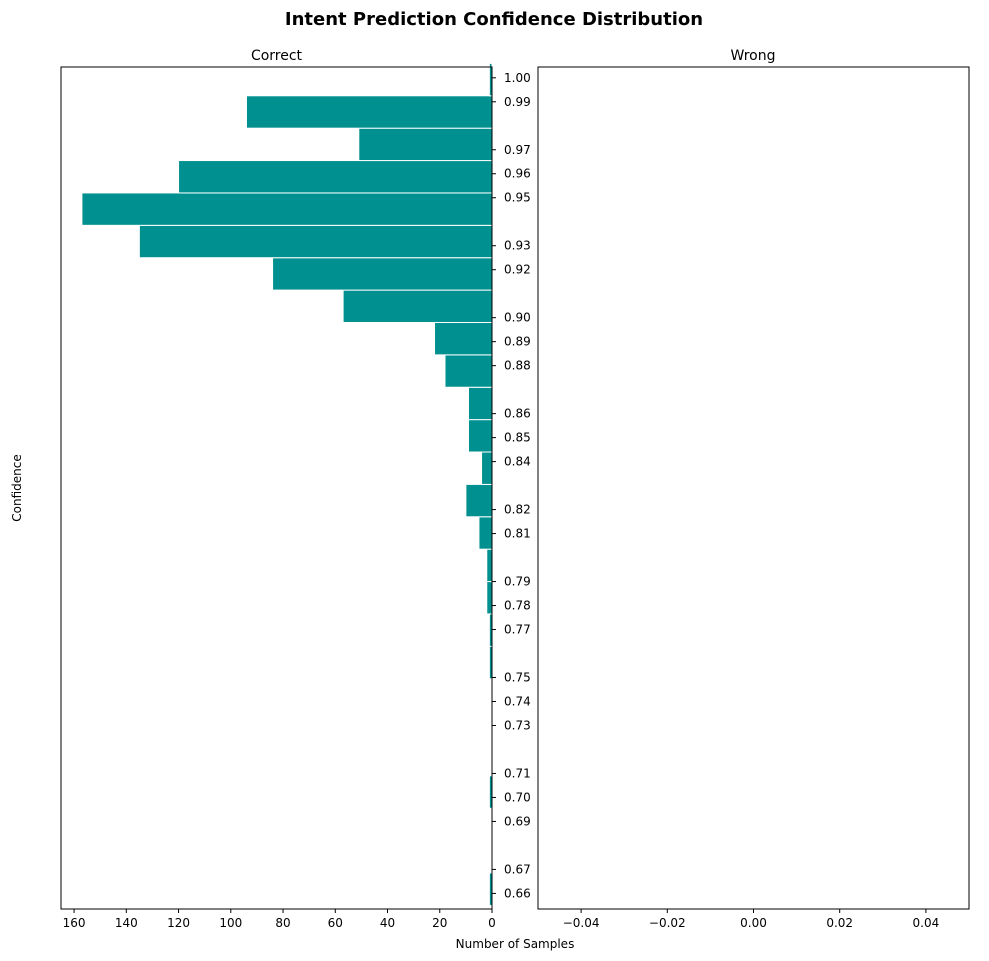 This screenshot has height=961, width=989. I want to click on y-tick-label: 0.78, so click(517, 606).